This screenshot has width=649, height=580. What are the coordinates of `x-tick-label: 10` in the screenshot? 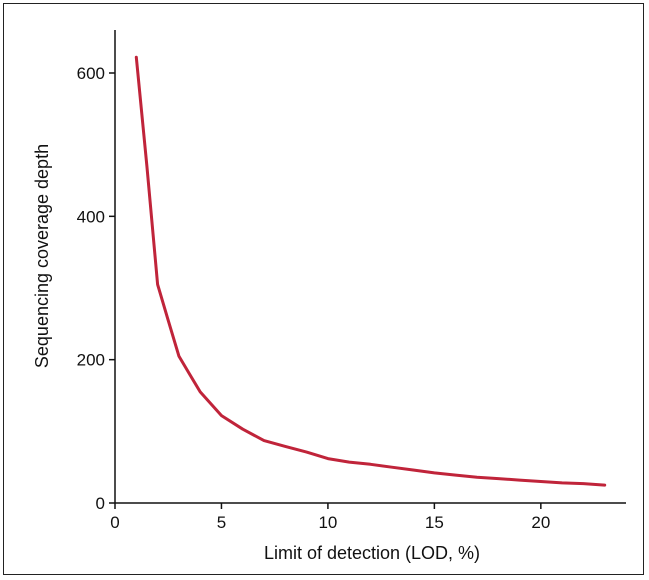 It's located at (327, 522).